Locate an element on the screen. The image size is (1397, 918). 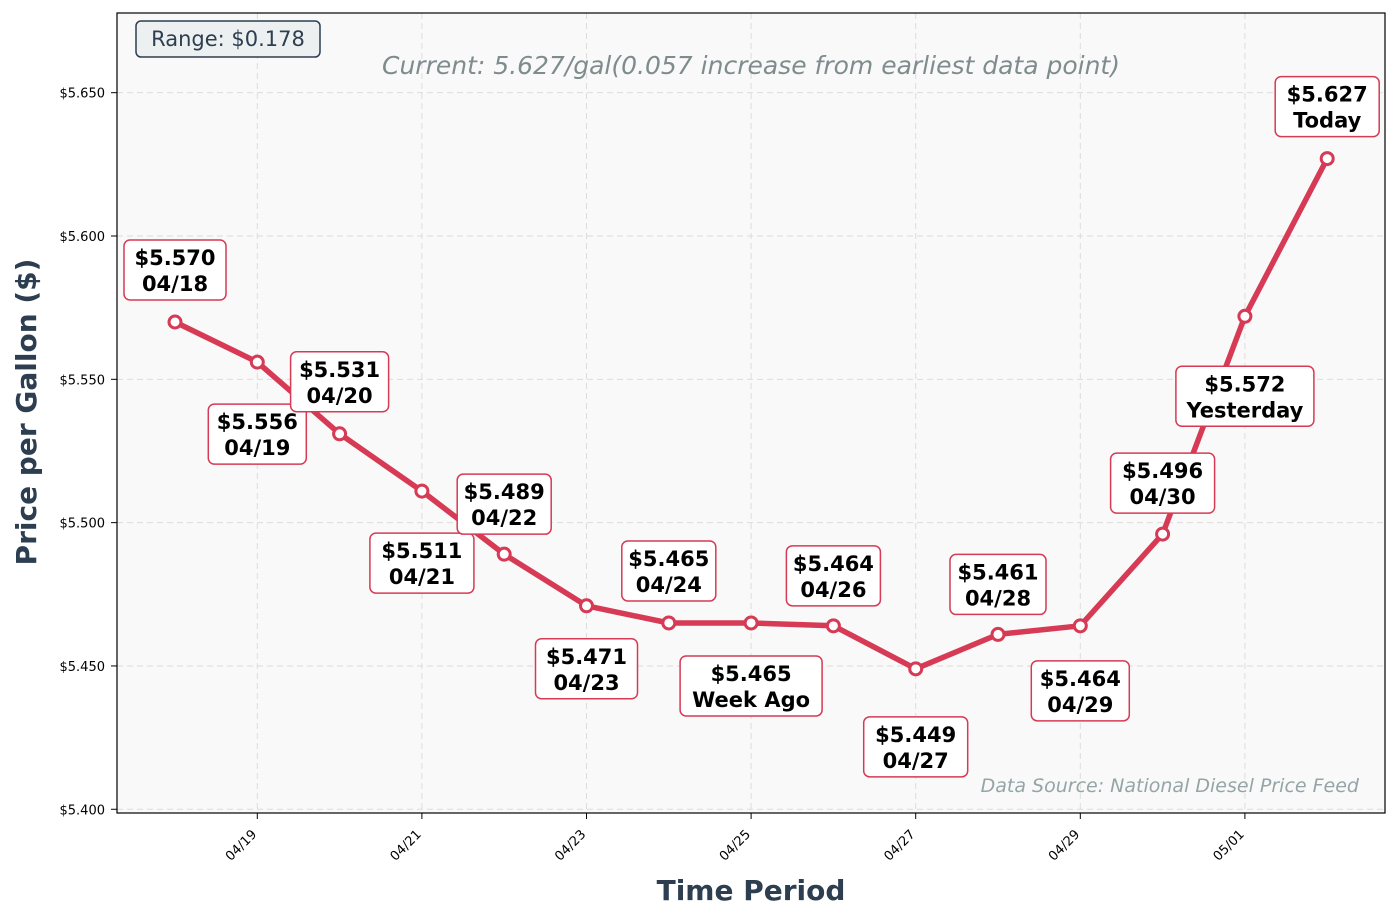
data-label-price: $5.489 is located at coordinates (504, 492).